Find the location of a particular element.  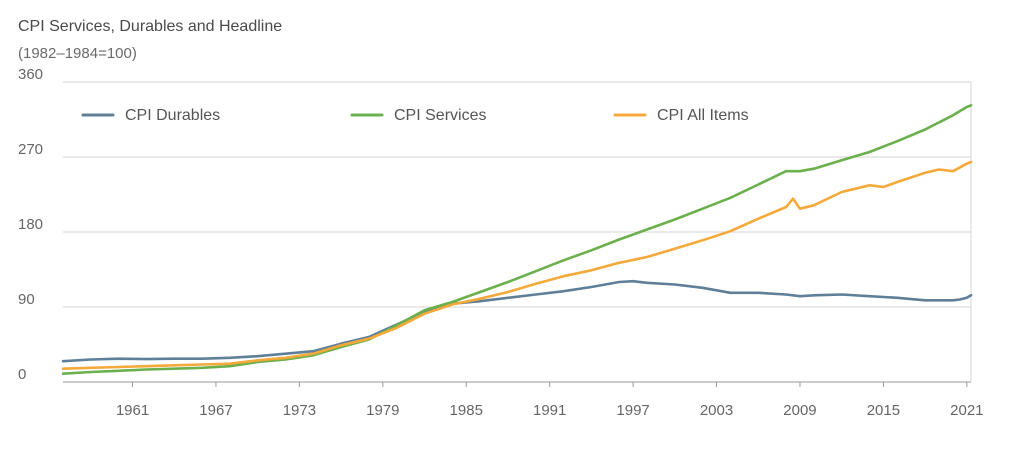

x-tick-label: 2015 is located at coordinates (883, 410).